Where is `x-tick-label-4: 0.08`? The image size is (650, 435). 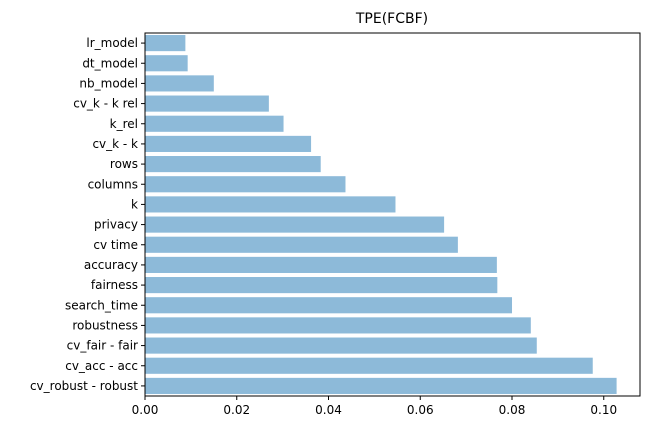
x-tick-label-4: 0.08 is located at coordinates (512, 410).